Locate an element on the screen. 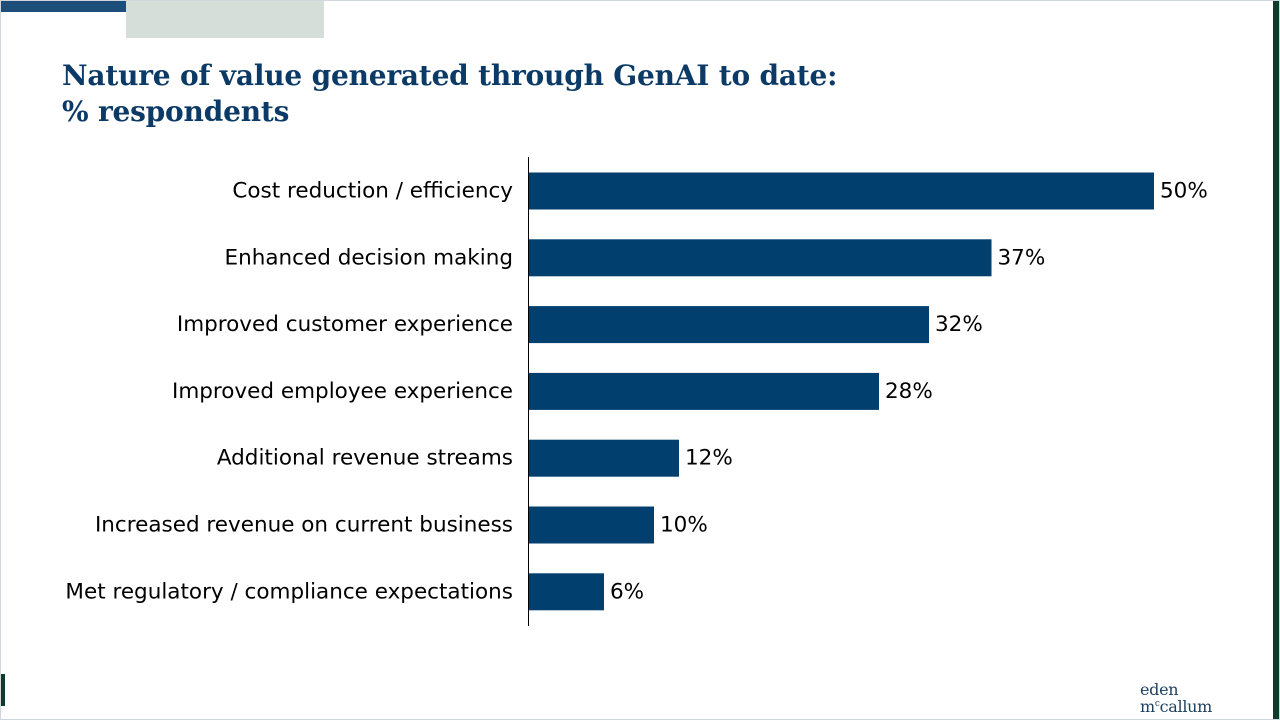  category-label: Enhanced decision making is located at coordinates (369, 257).